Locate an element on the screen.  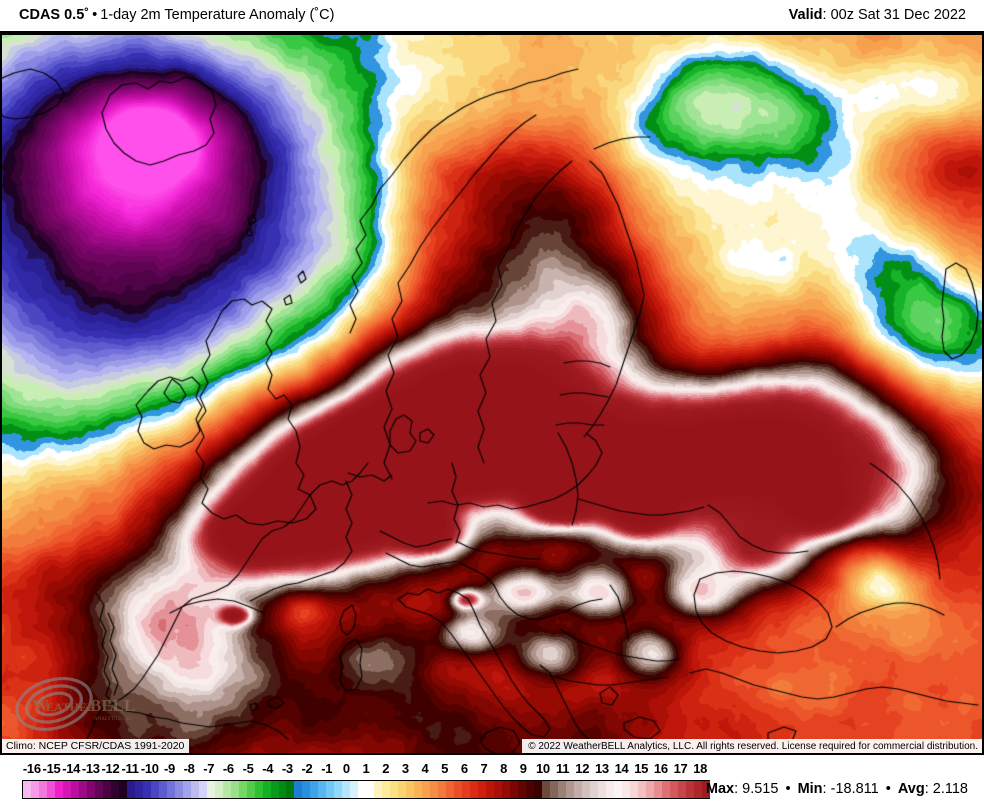
colorbar-tick: 0 is located at coordinates (346, 768).